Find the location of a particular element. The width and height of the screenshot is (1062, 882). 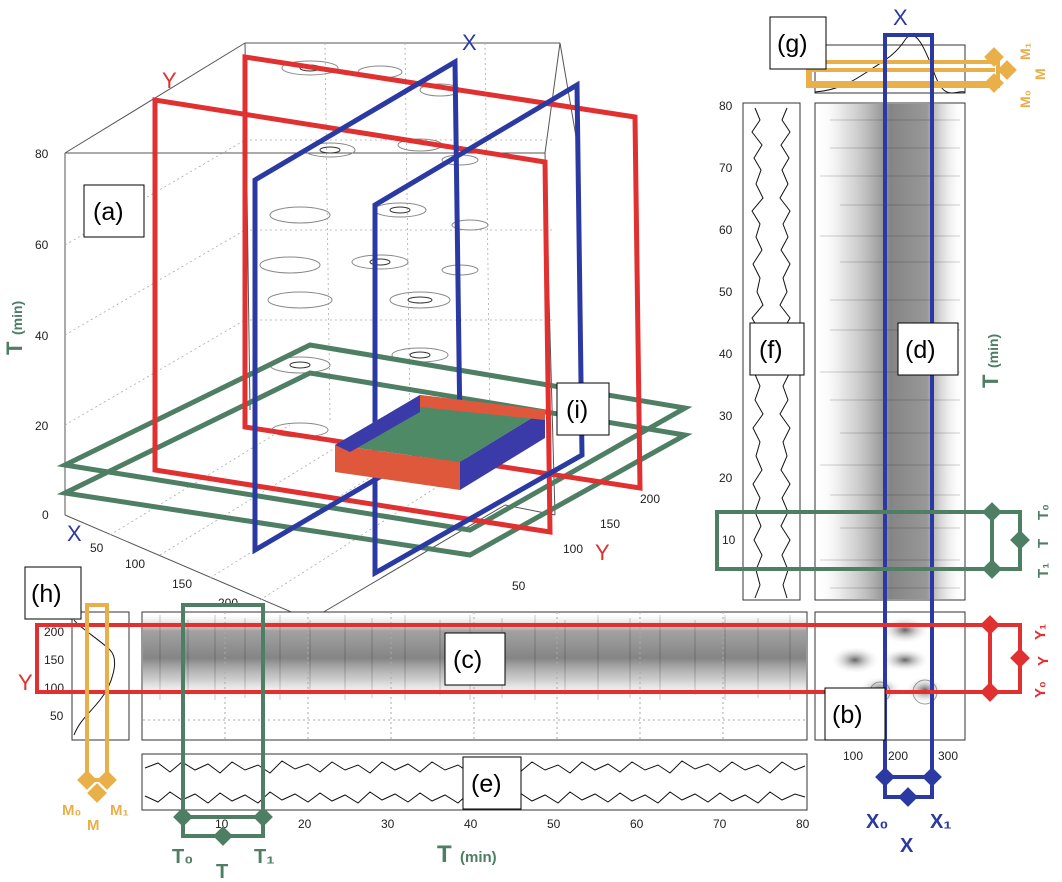

panel-label-e: (e) is located at coordinates (492, 783).